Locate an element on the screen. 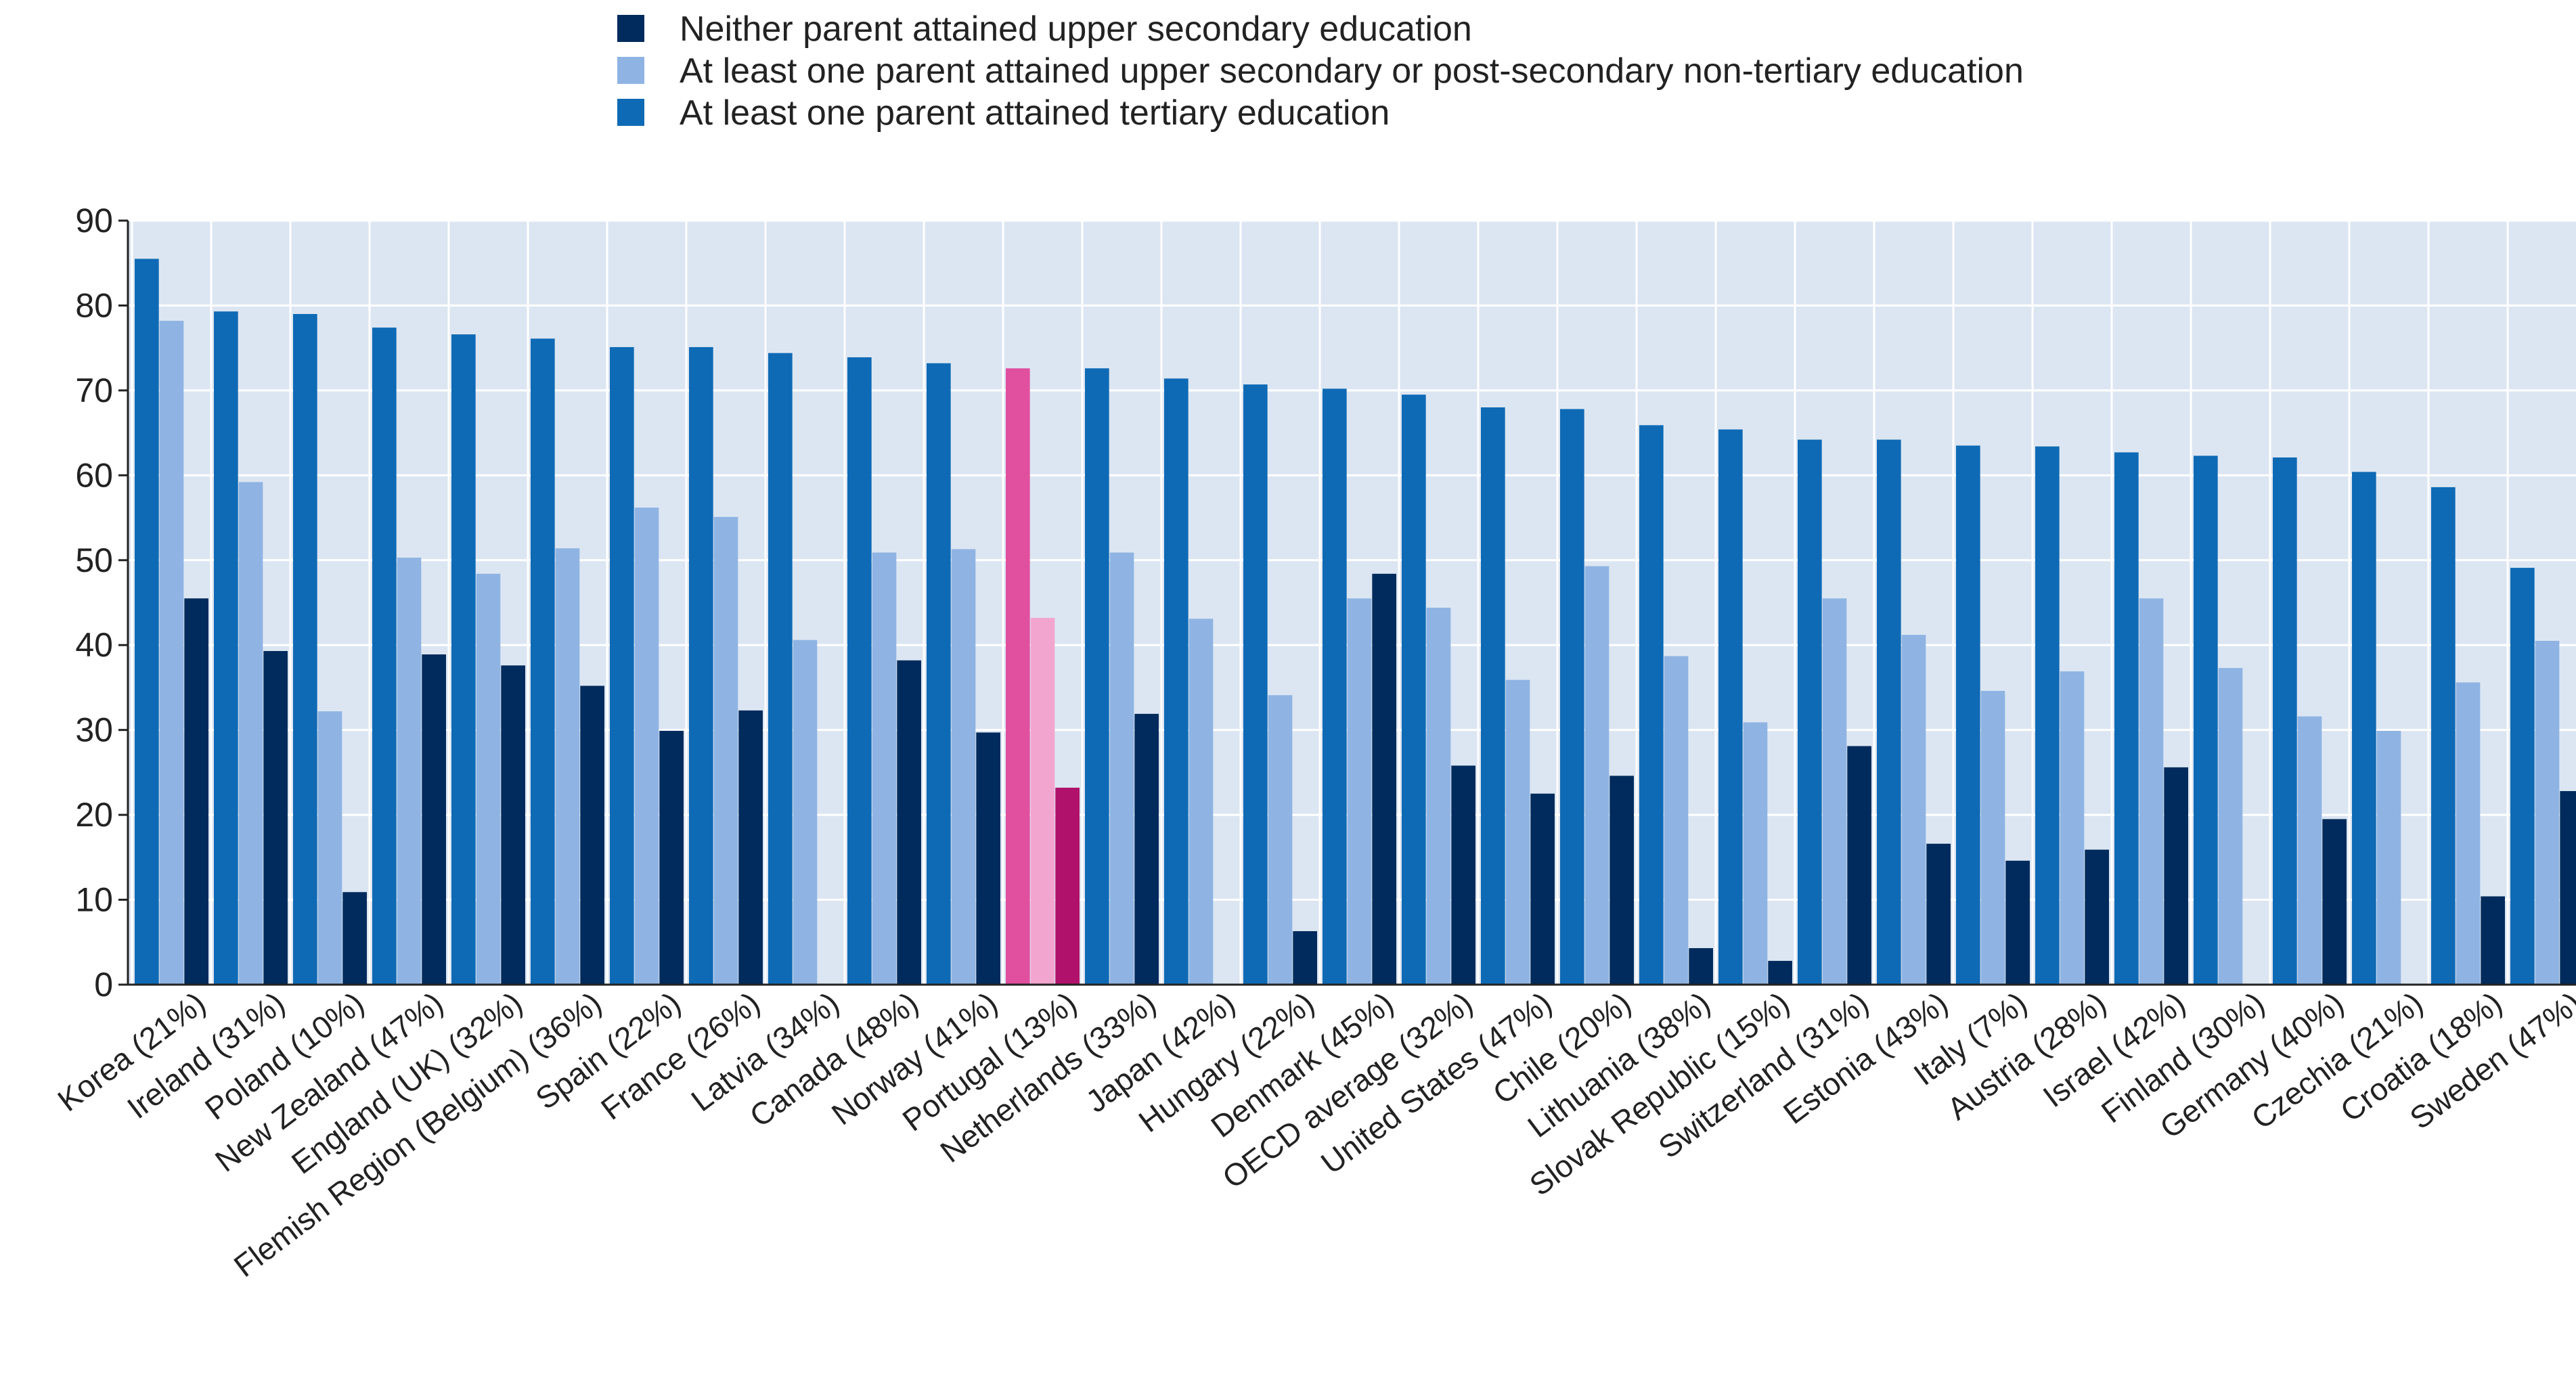  y-axis: 0 10 20 30 40 50 60 70 80 90 is located at coordinates (101, 603).